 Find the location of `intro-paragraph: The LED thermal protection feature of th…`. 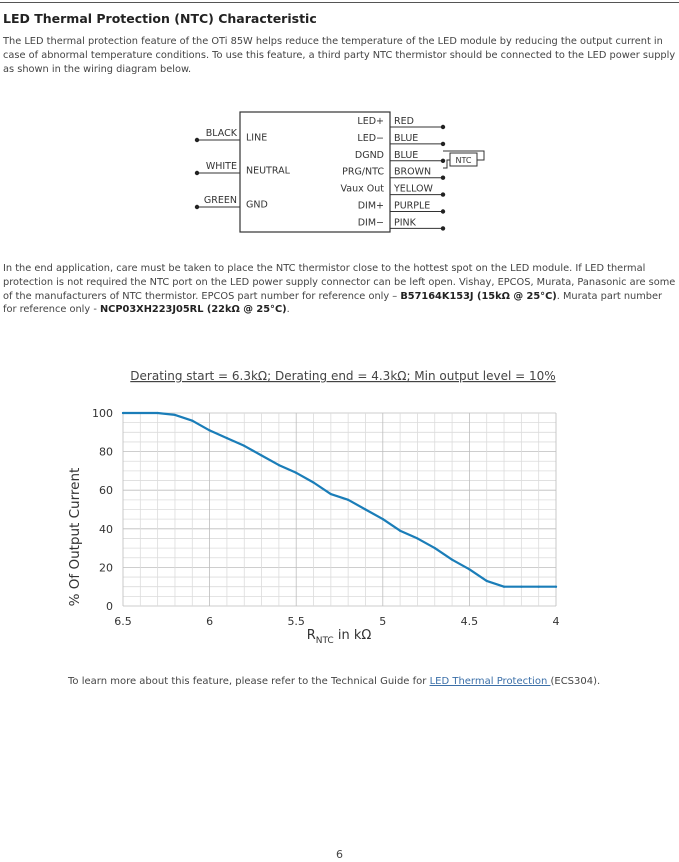

intro-paragraph: The LED thermal protection feature of th… is located at coordinates (339, 55).